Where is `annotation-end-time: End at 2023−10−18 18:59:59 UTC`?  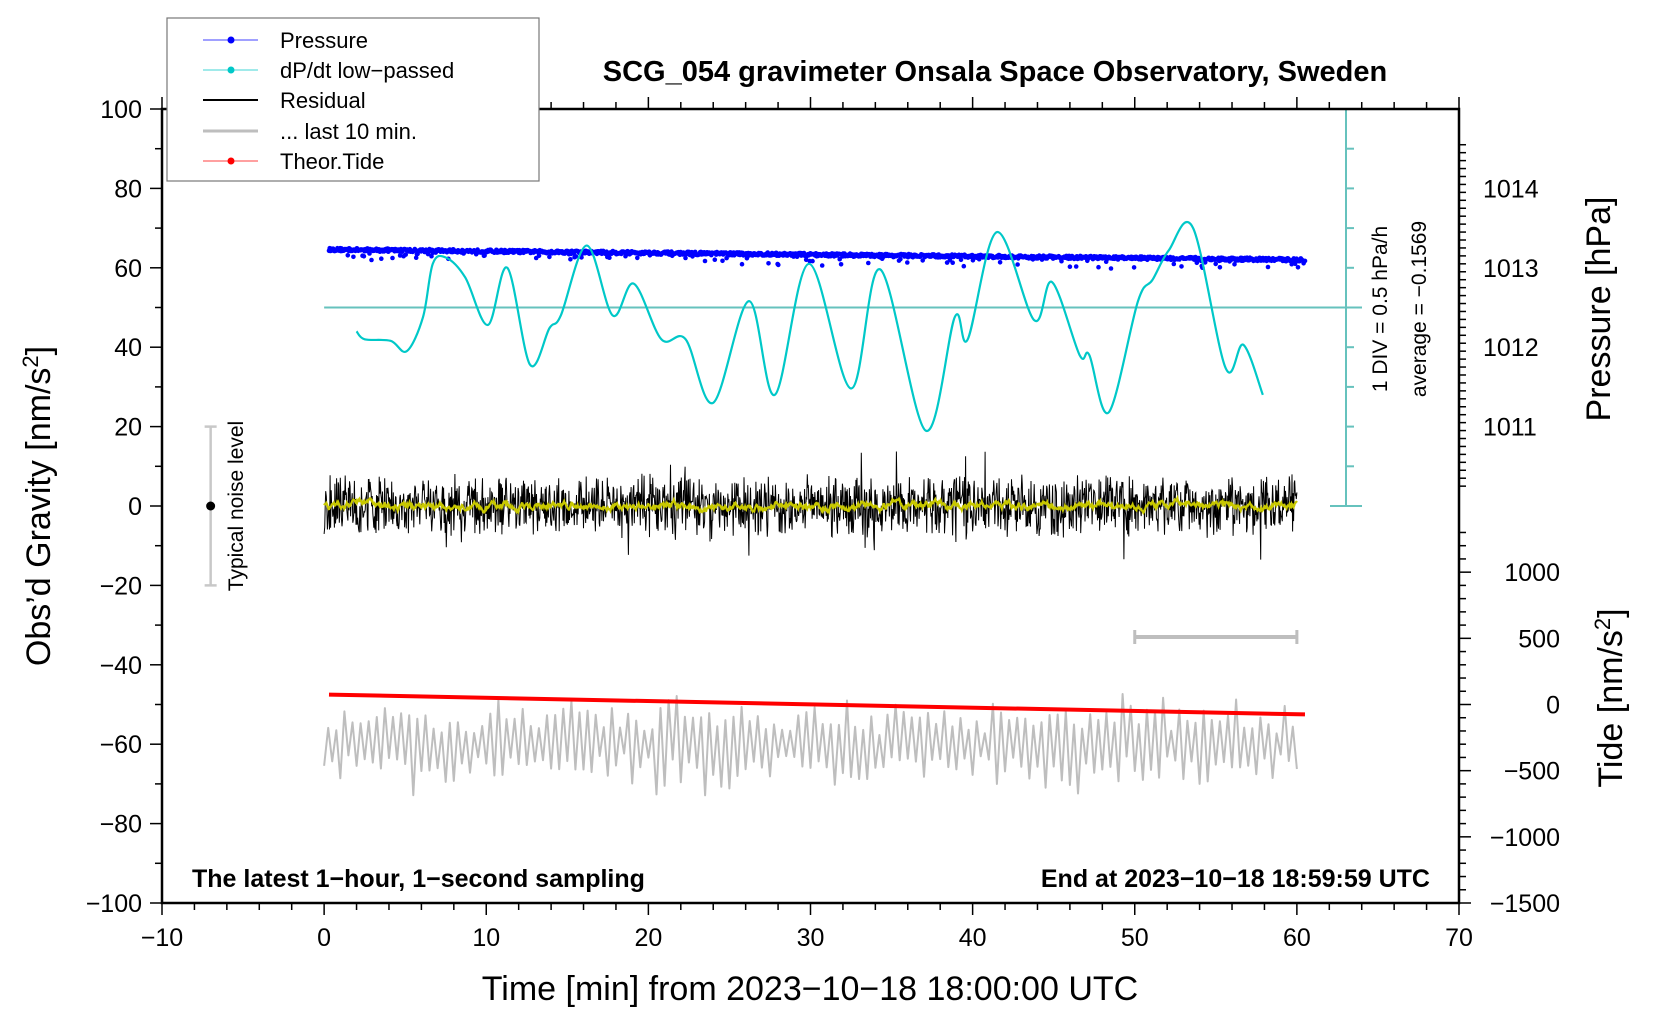 annotation-end-time: End at 2023−10−18 18:59:59 UTC is located at coordinates (1235, 879).